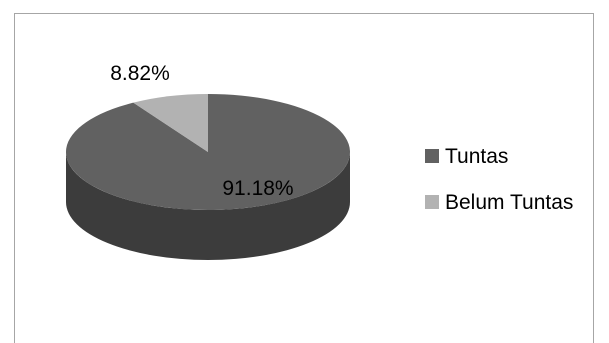  What do you see at coordinates (140, 73) in the screenshot?
I see `data-label-belum-tuntas: 8.82%` at bounding box center [140, 73].